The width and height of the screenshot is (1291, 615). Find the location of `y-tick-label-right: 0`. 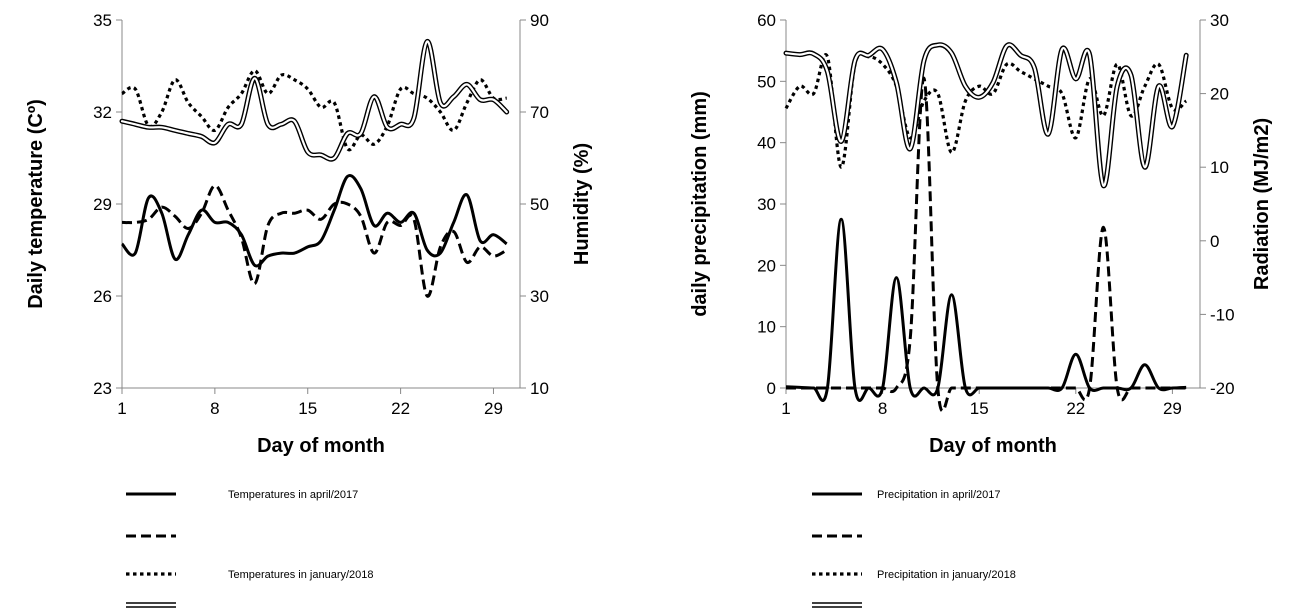

y-tick-label-right: 0 is located at coordinates (1214, 241).